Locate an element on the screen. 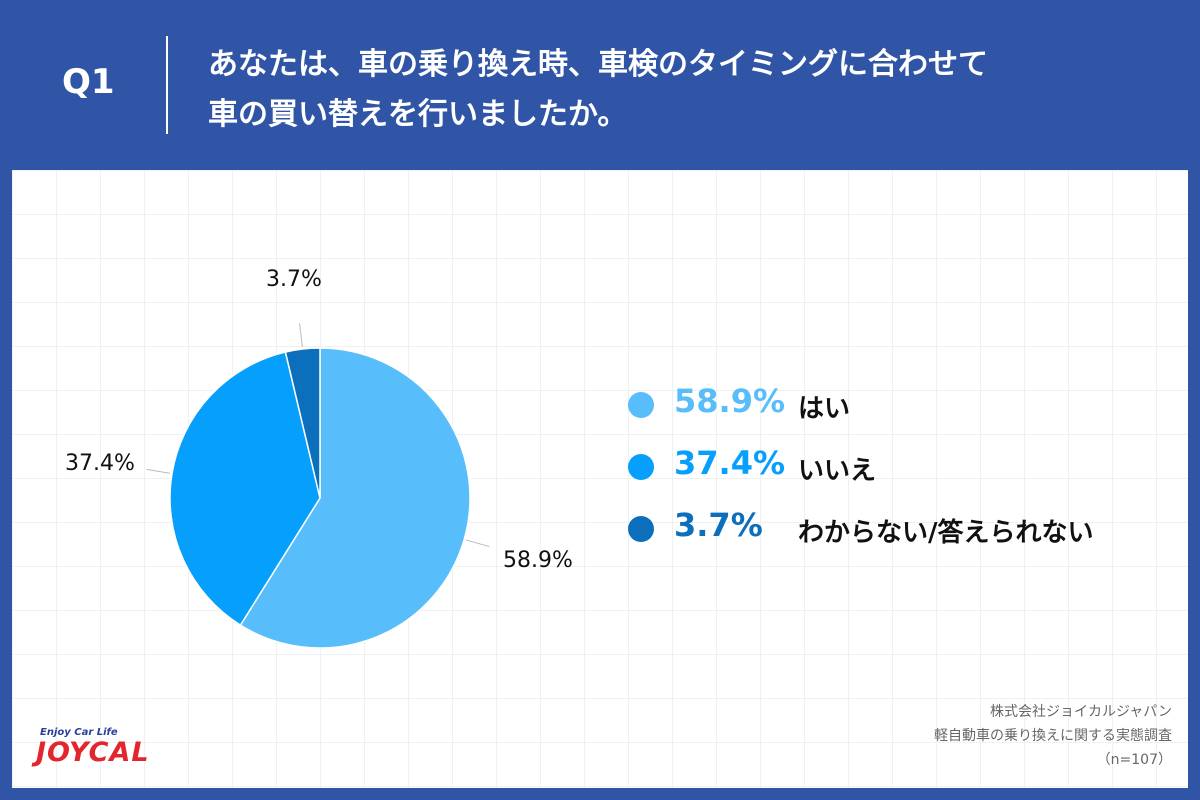 This screenshot has width=1200, height=800. legend-item-yes: 58.9% はい is located at coordinates (898, 411).